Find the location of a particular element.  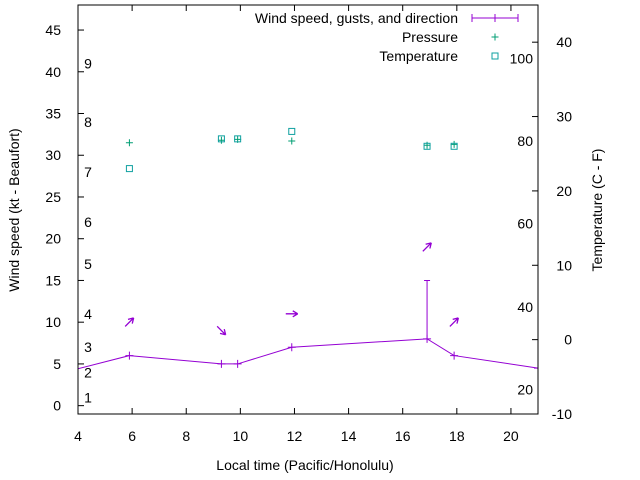

y2-tick-label: -10 is located at coordinates (562, 414).